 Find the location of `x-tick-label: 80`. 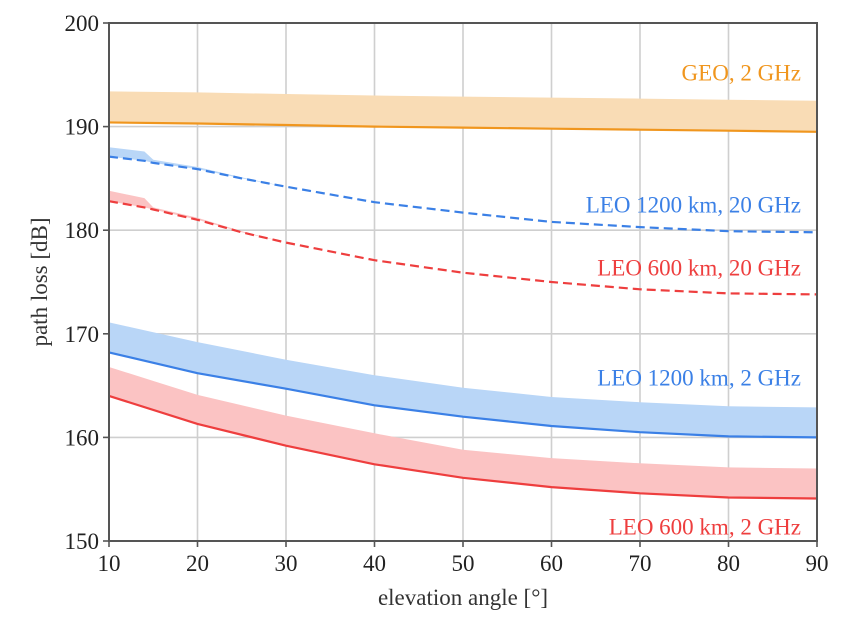

x-tick-label: 80 is located at coordinates (728, 563).